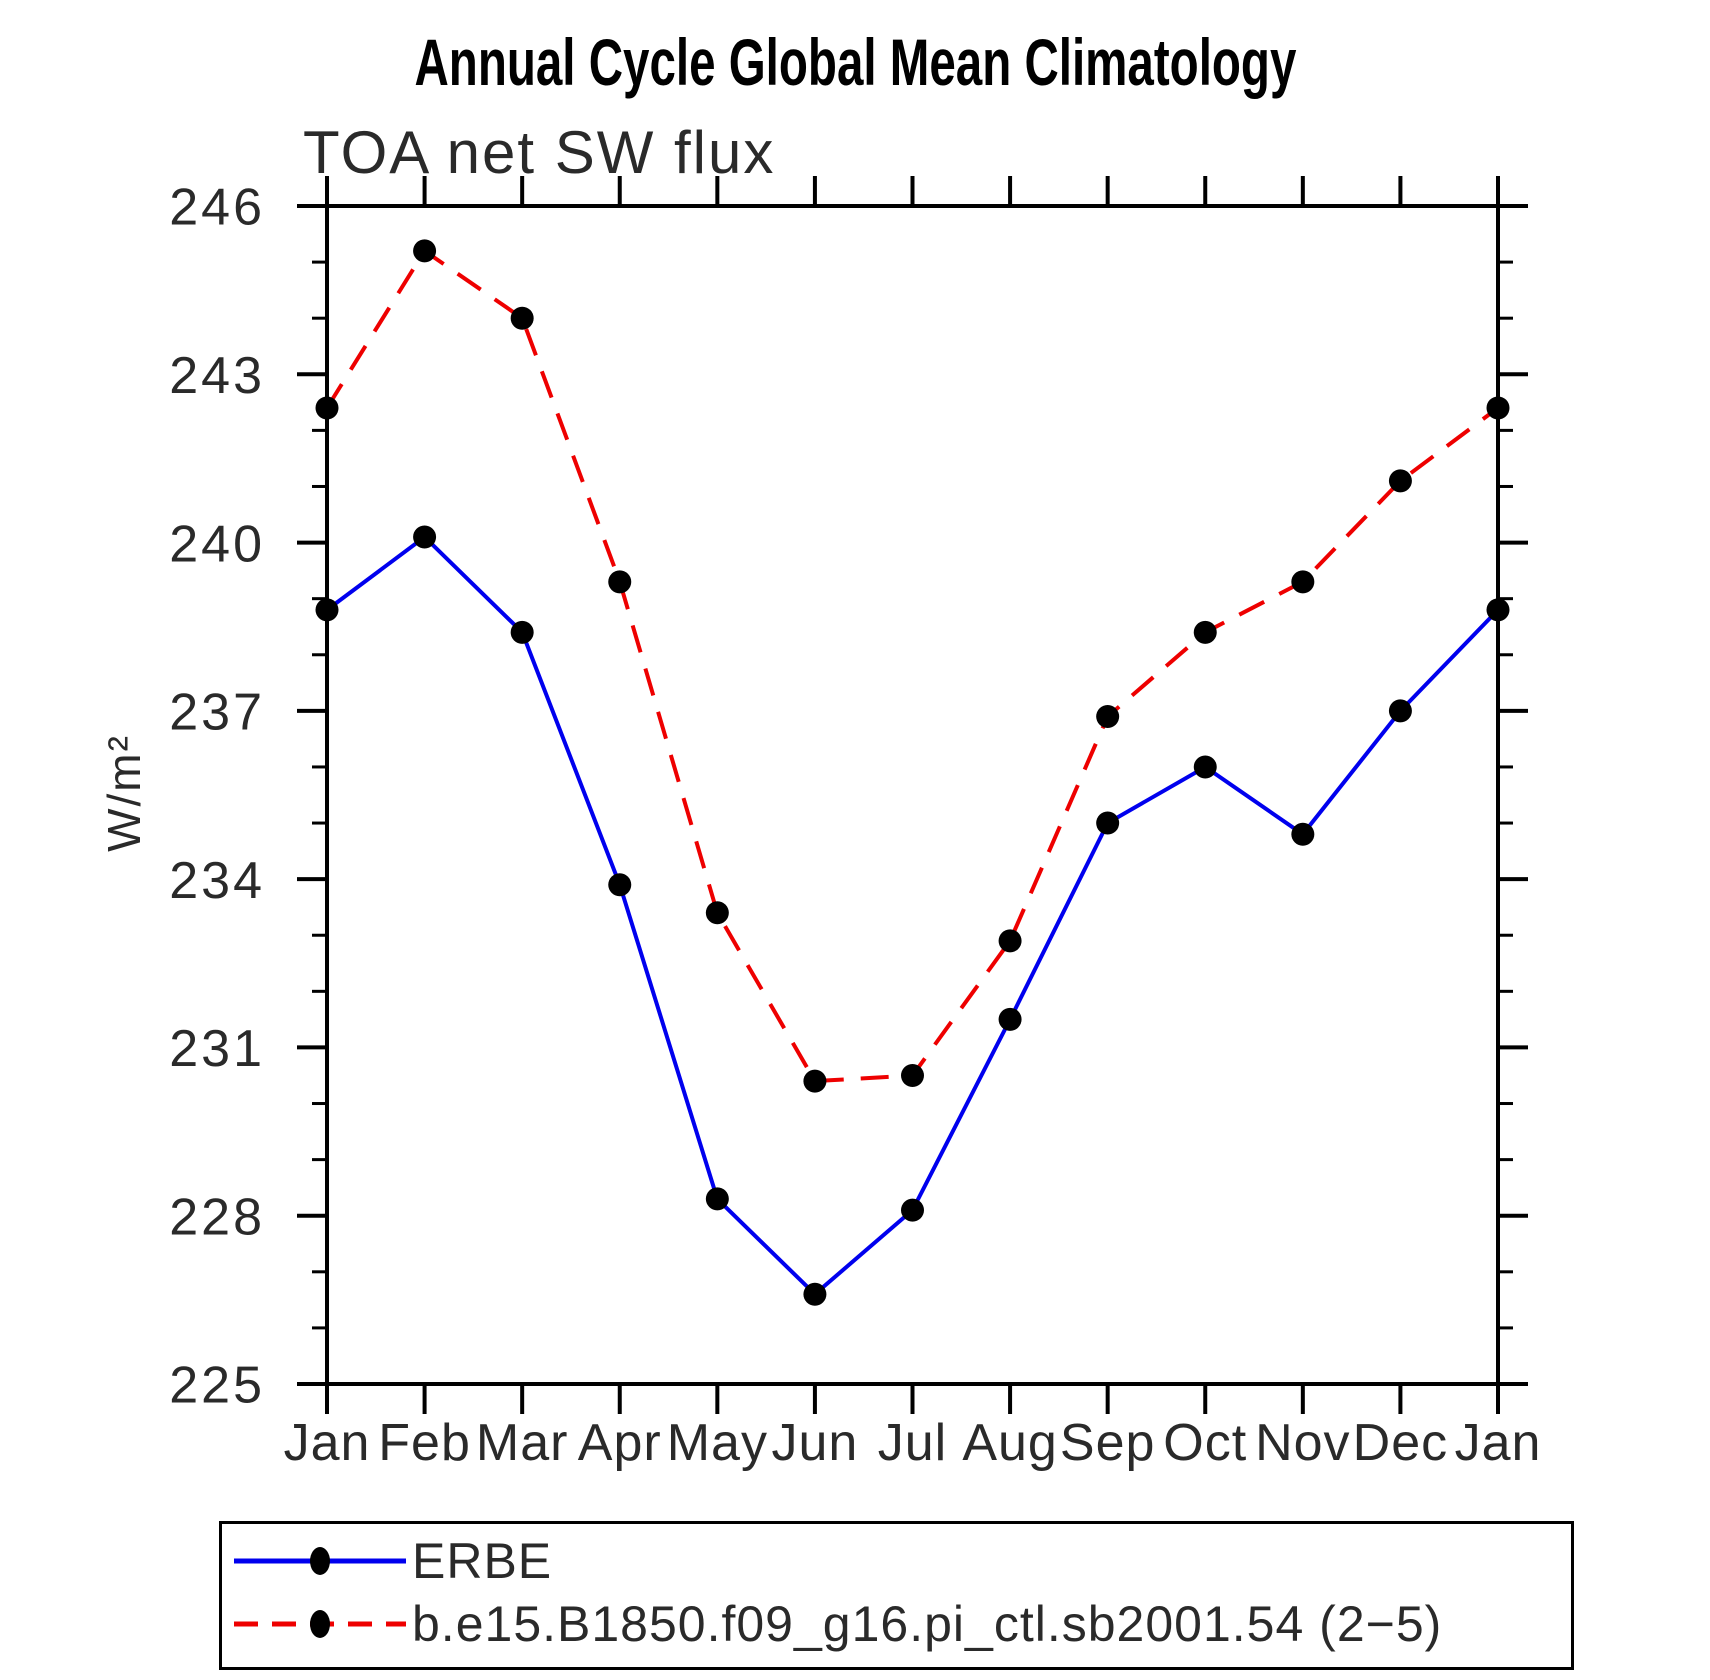  I want to click on month-label: Feb, so click(424, 1443).